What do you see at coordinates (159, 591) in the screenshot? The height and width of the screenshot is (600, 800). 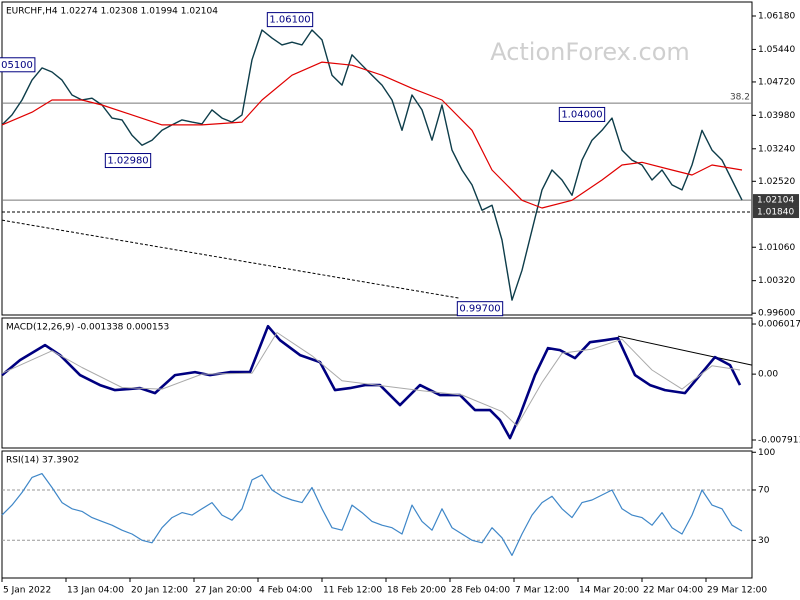 I see `x-tick-label: 20 Jan 12:00` at bounding box center [159, 591].